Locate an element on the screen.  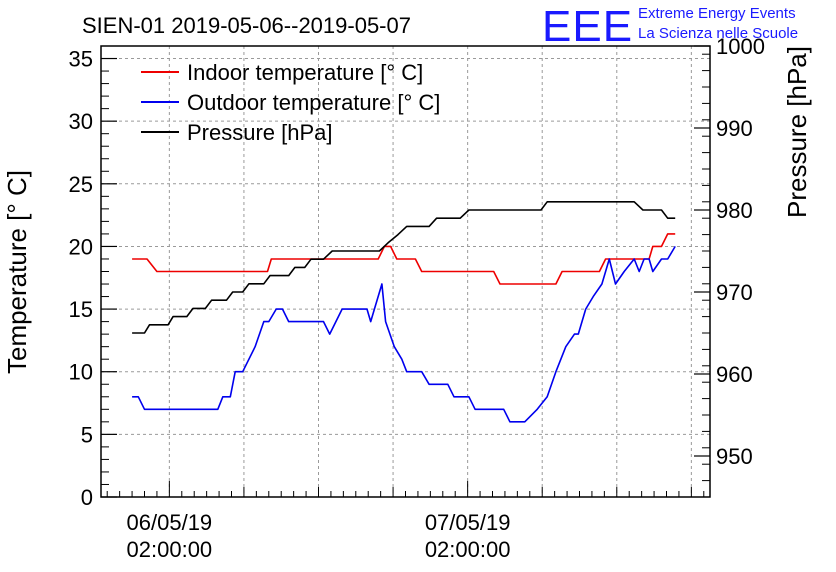
logo-text: EEE is located at coordinates (587, 26).